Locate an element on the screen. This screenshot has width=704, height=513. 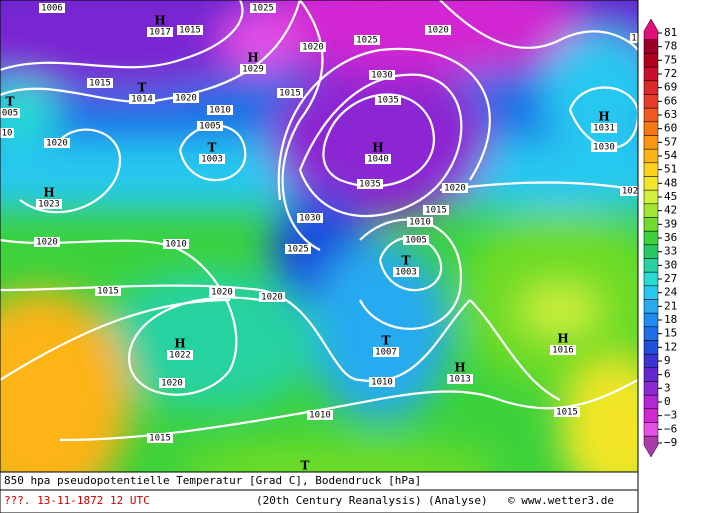
colorbar-label: 39 is located at coordinates (670, 223).